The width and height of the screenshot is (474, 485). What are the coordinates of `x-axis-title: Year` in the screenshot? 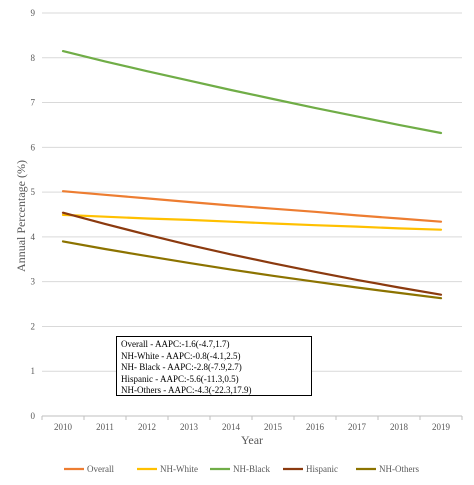 It's located at (252, 440).